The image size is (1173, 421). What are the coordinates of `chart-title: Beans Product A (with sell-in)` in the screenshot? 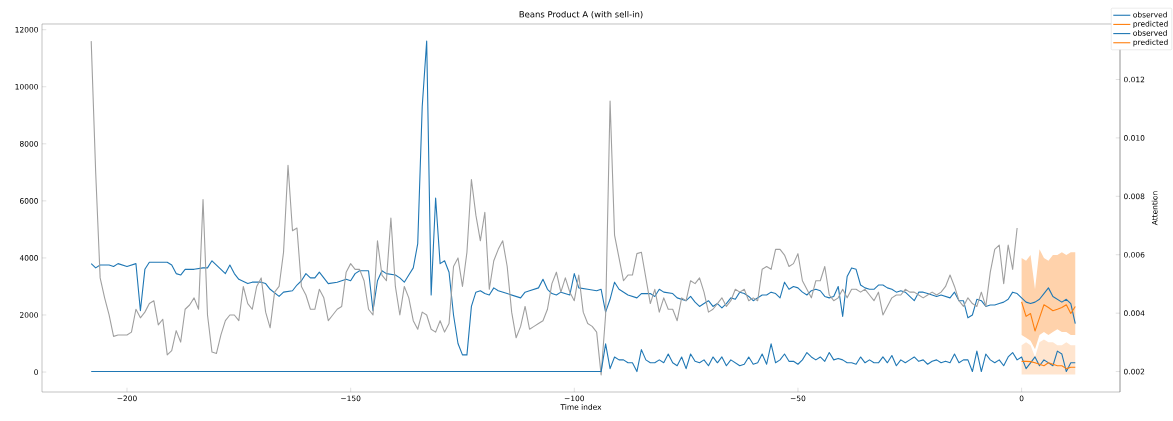 It's located at (581, 14).